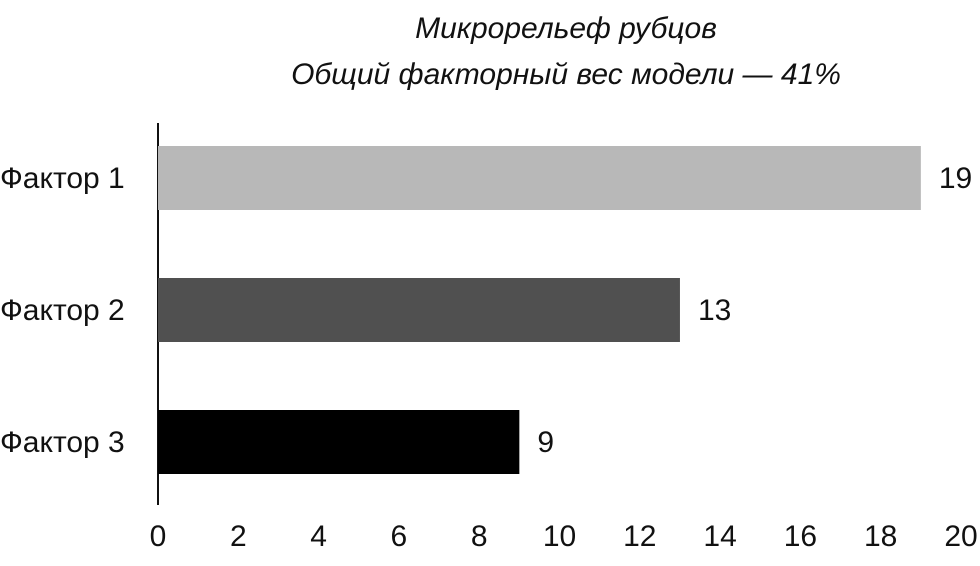  What do you see at coordinates (559, 536) in the screenshot?
I see `x-tick-label: 10` at bounding box center [559, 536].